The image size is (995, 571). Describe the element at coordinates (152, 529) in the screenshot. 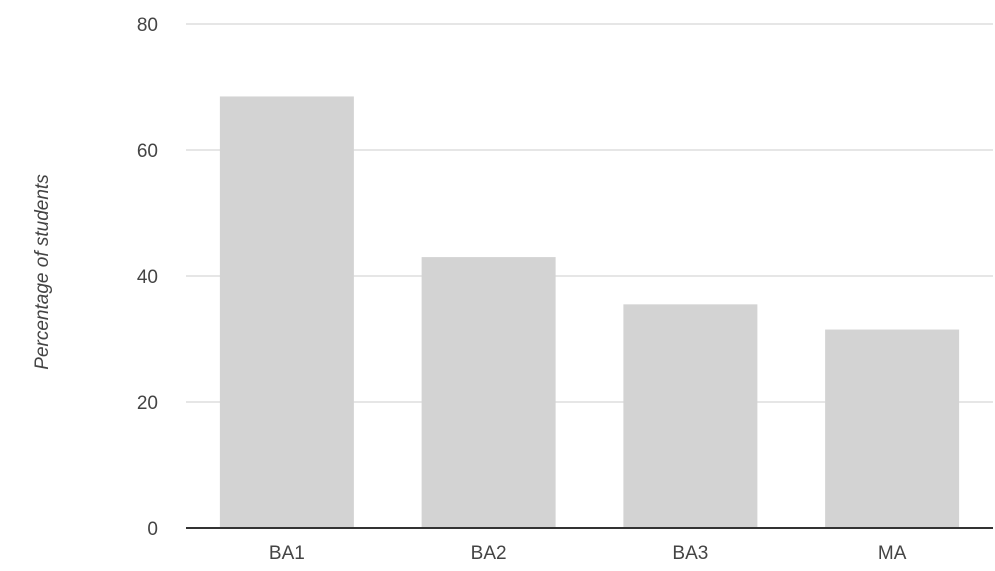

I see `y-tick-label-0: 0` at that location.